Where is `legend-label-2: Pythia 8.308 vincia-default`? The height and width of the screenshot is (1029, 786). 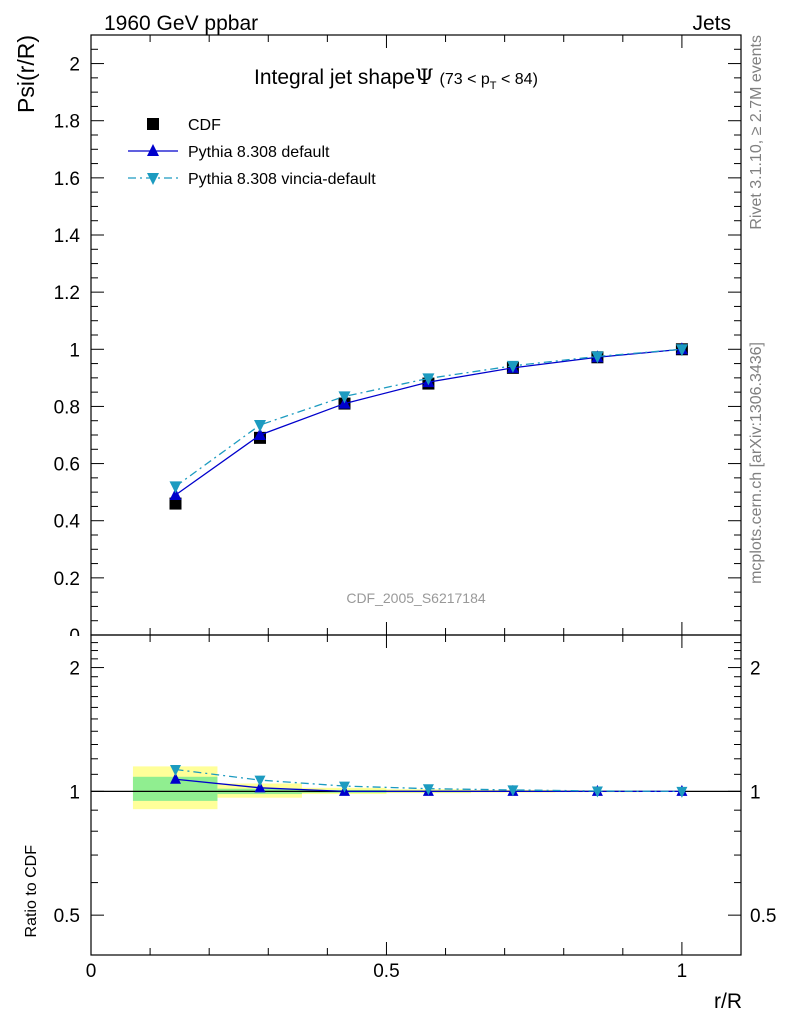
legend-label-2: Pythia 8.308 vincia-default is located at coordinates (282, 179).